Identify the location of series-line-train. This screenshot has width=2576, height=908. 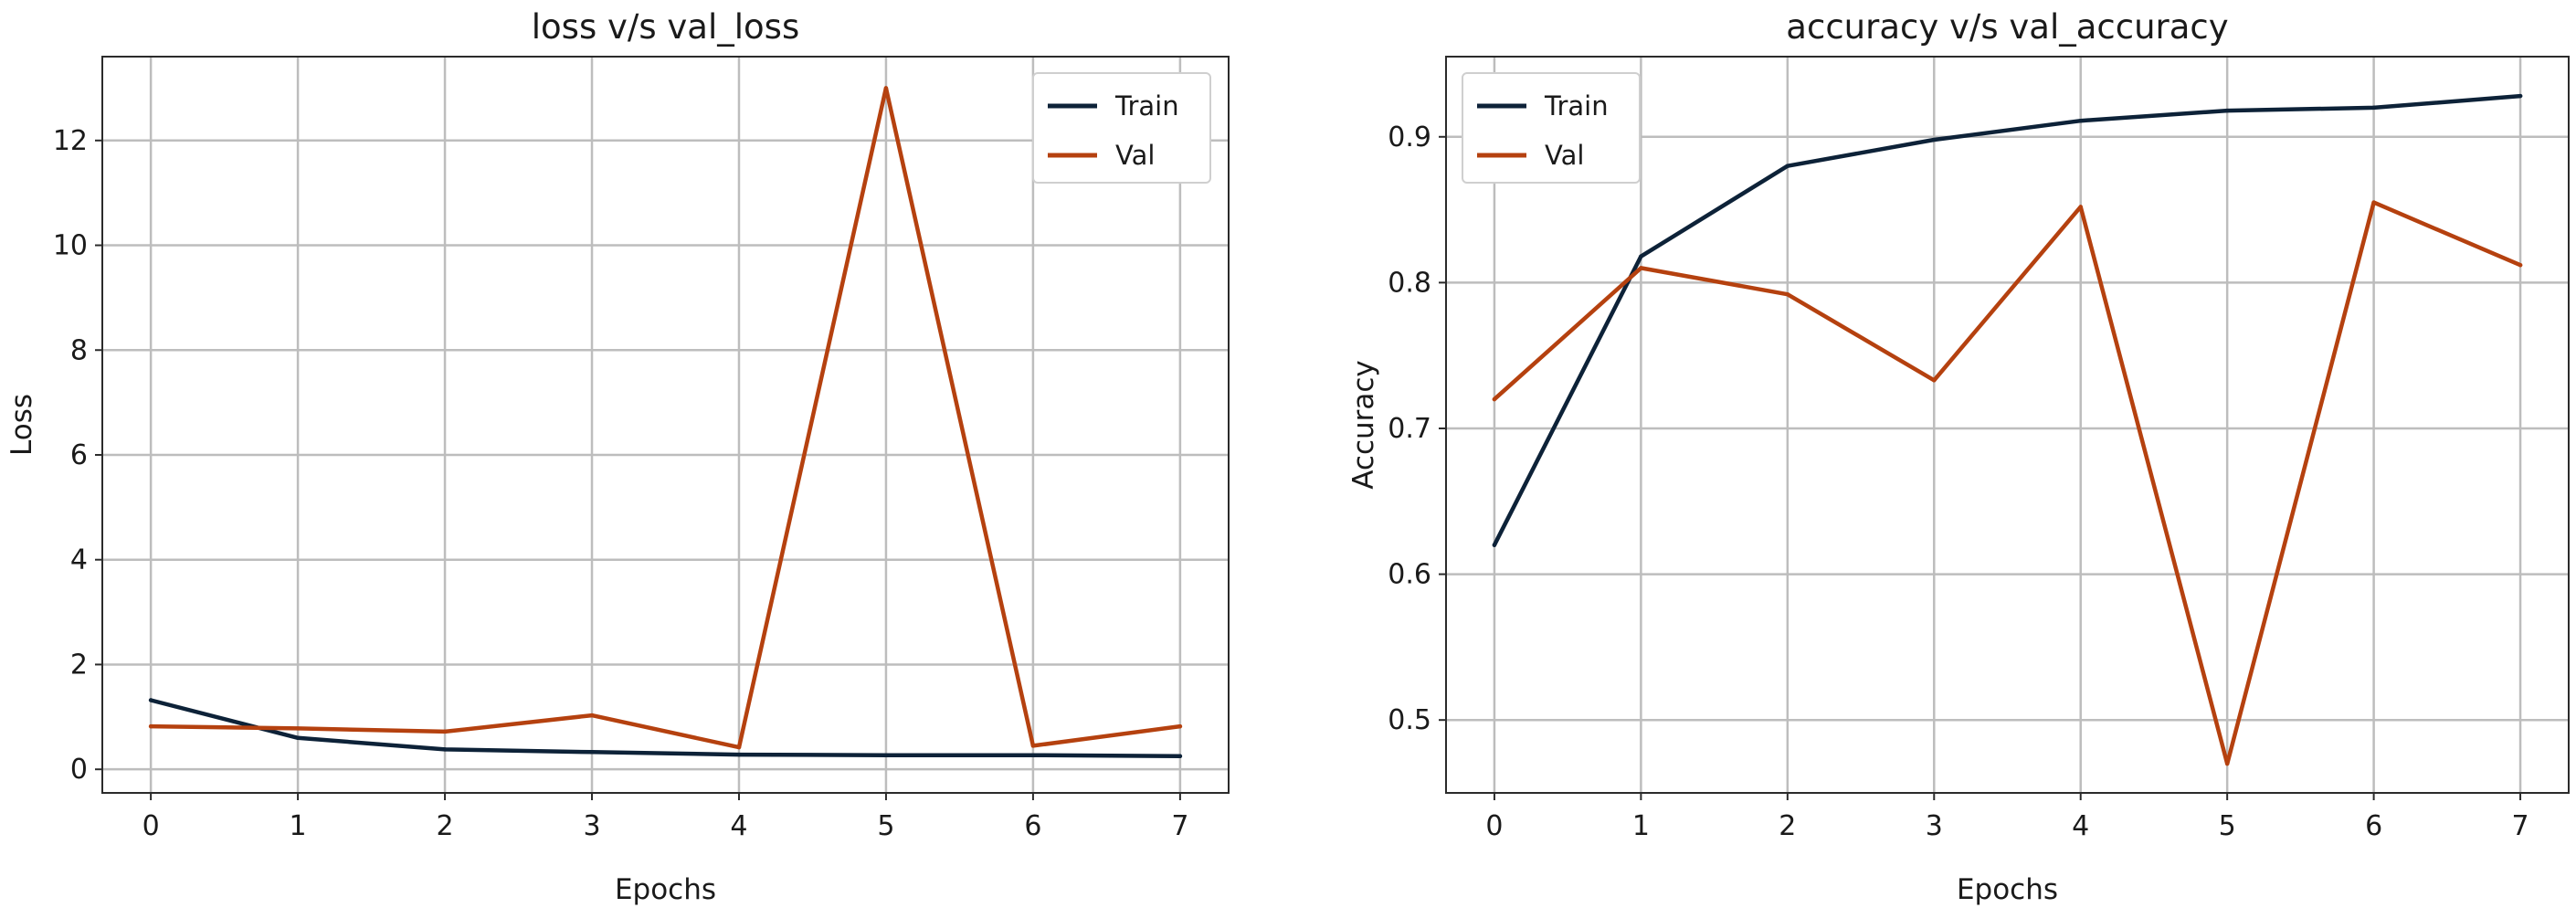
(665, 728).